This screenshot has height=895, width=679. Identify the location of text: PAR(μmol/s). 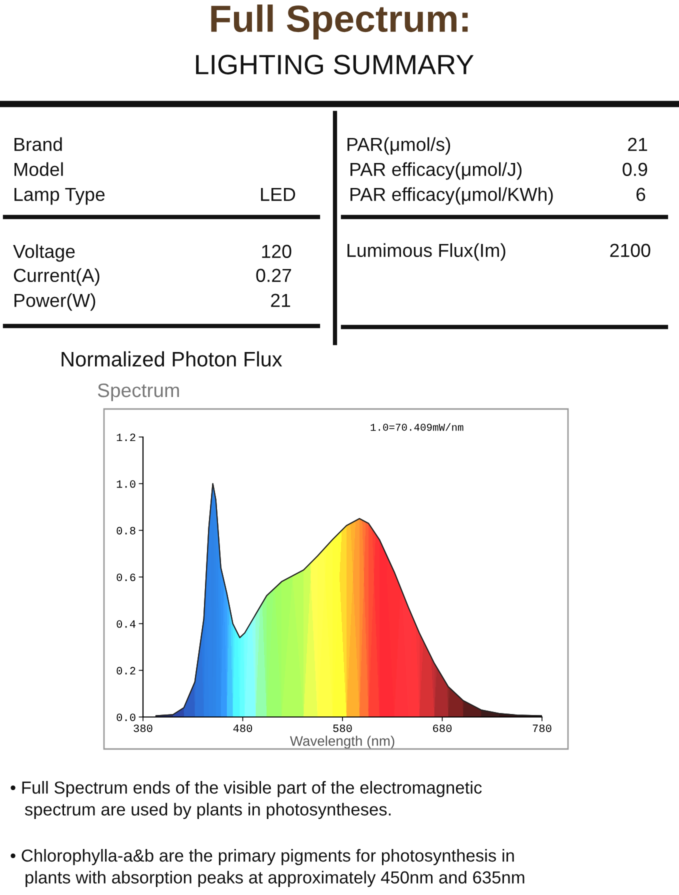
(399, 146).